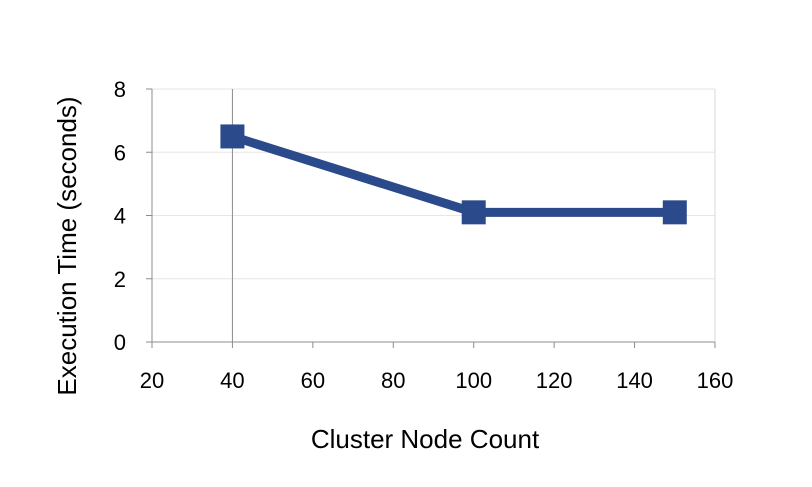 Image resolution: width=812 pixels, height=487 pixels. I want to click on x-axis-title: Cluster Node Count, so click(425, 439).